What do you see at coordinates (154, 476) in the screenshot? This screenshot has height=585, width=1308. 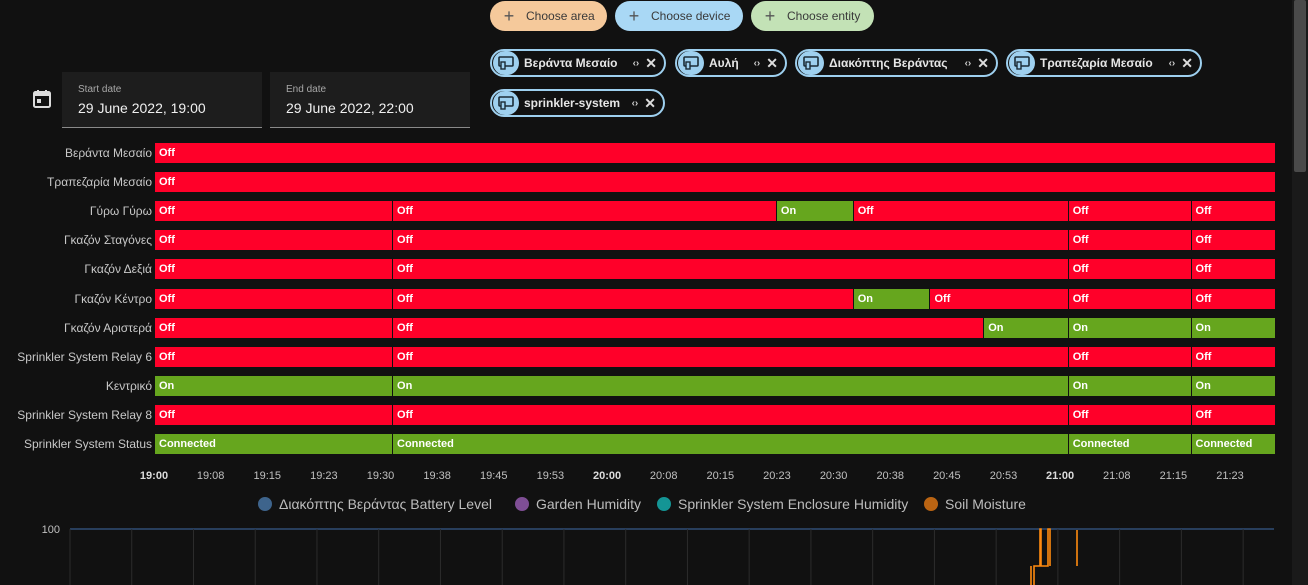 I see `x-tick-label: 19:00` at bounding box center [154, 476].